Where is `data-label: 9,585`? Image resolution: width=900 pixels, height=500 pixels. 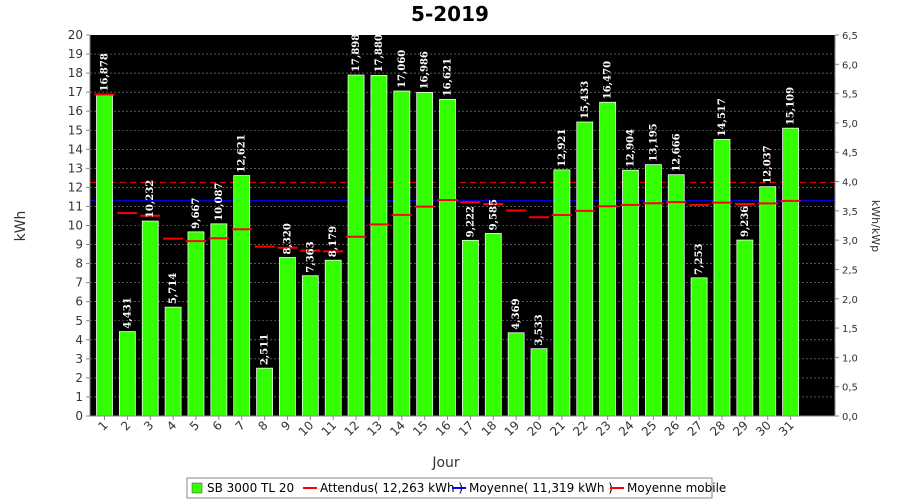 data-label: 9,585 is located at coordinates (493, 214).